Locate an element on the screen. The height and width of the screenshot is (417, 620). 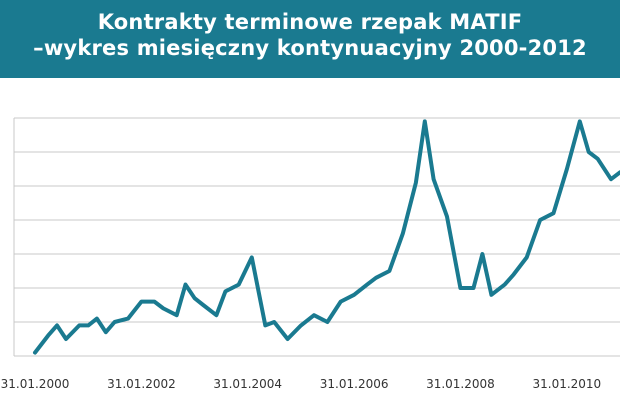
chart-title: Kontrakty terminowe rzepak MATIF is located at coordinates (310, 22).